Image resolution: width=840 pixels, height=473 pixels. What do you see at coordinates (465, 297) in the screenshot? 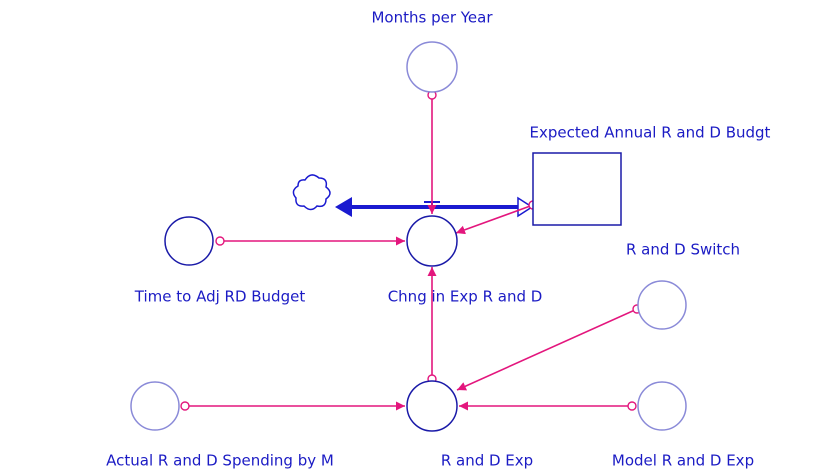
I see `node-label: Chng in Exp R and D` at bounding box center [465, 297].